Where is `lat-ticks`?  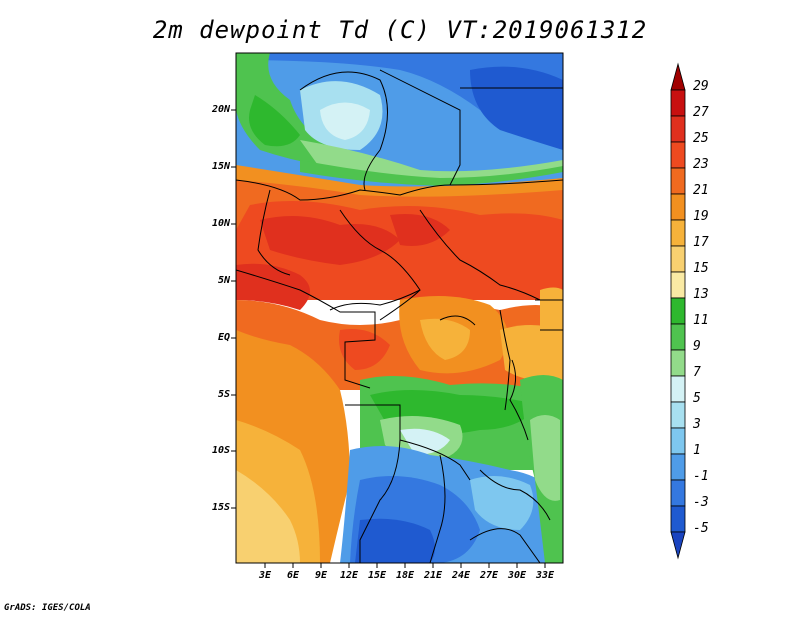
lat-ticks is located at coordinates (233, 309).